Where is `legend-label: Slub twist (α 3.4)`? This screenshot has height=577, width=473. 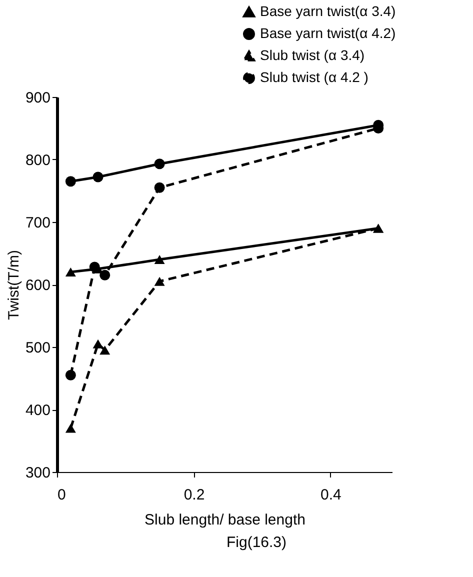 legend-label: Slub twist (α 3.4) is located at coordinates (312, 55).